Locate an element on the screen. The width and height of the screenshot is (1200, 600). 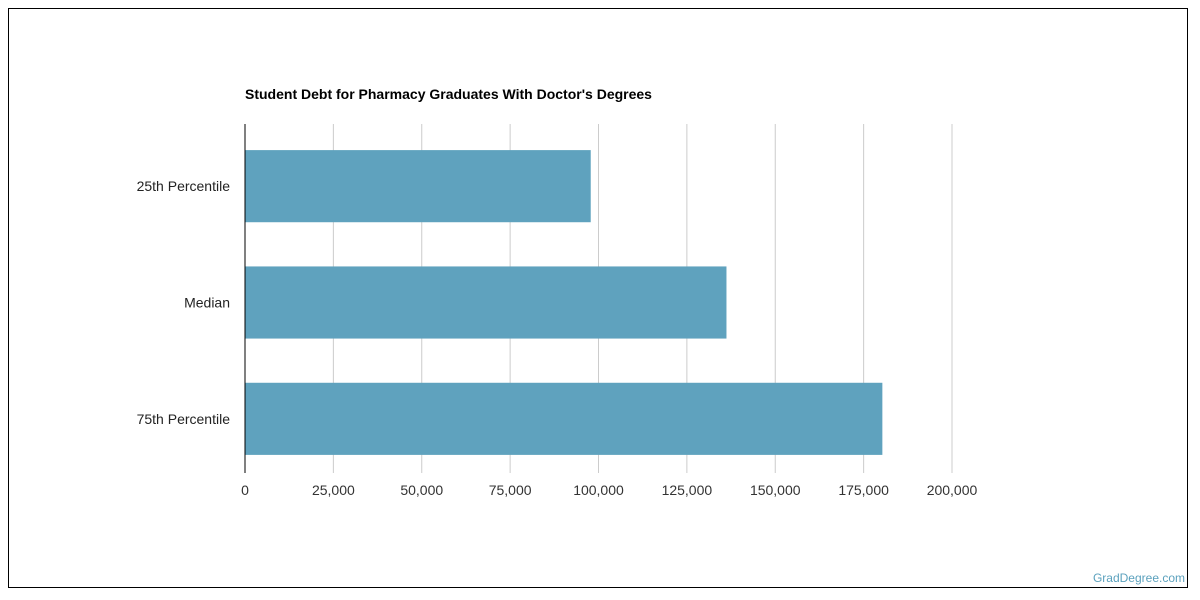
watermark-text: GradDegree.com is located at coordinates (1139, 578).